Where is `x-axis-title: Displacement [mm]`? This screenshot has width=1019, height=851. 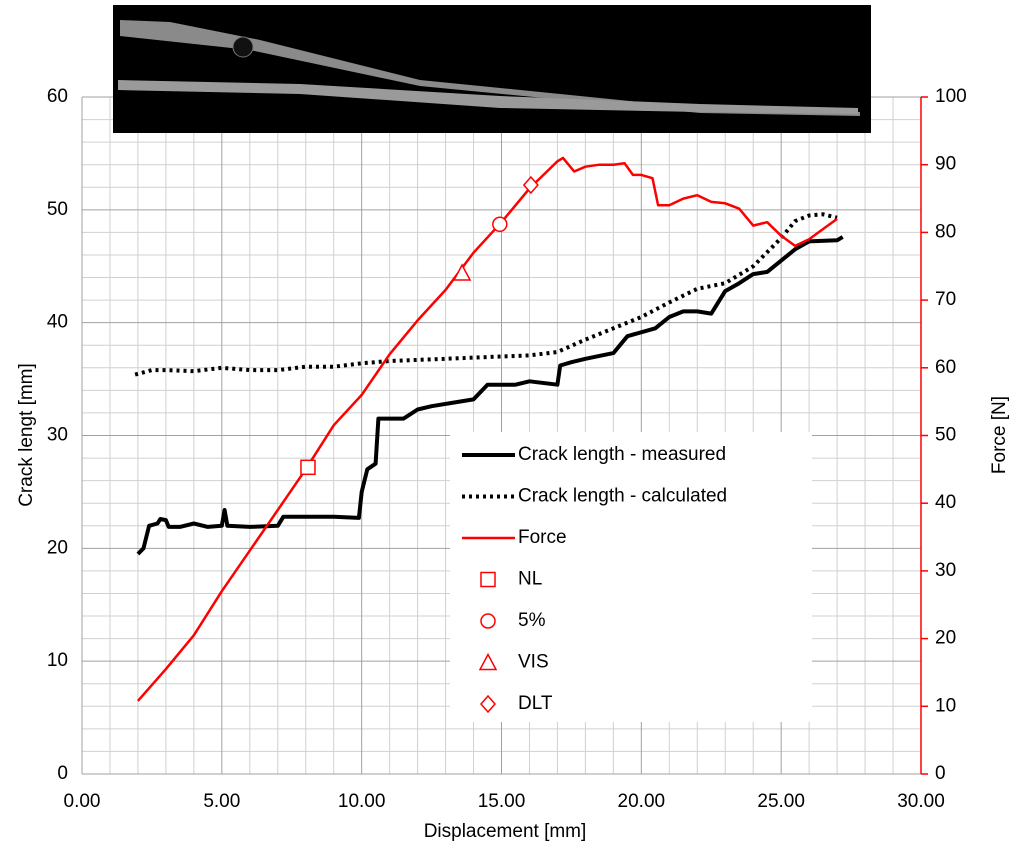 x-axis-title: Displacement [mm] is located at coordinates (505, 831).